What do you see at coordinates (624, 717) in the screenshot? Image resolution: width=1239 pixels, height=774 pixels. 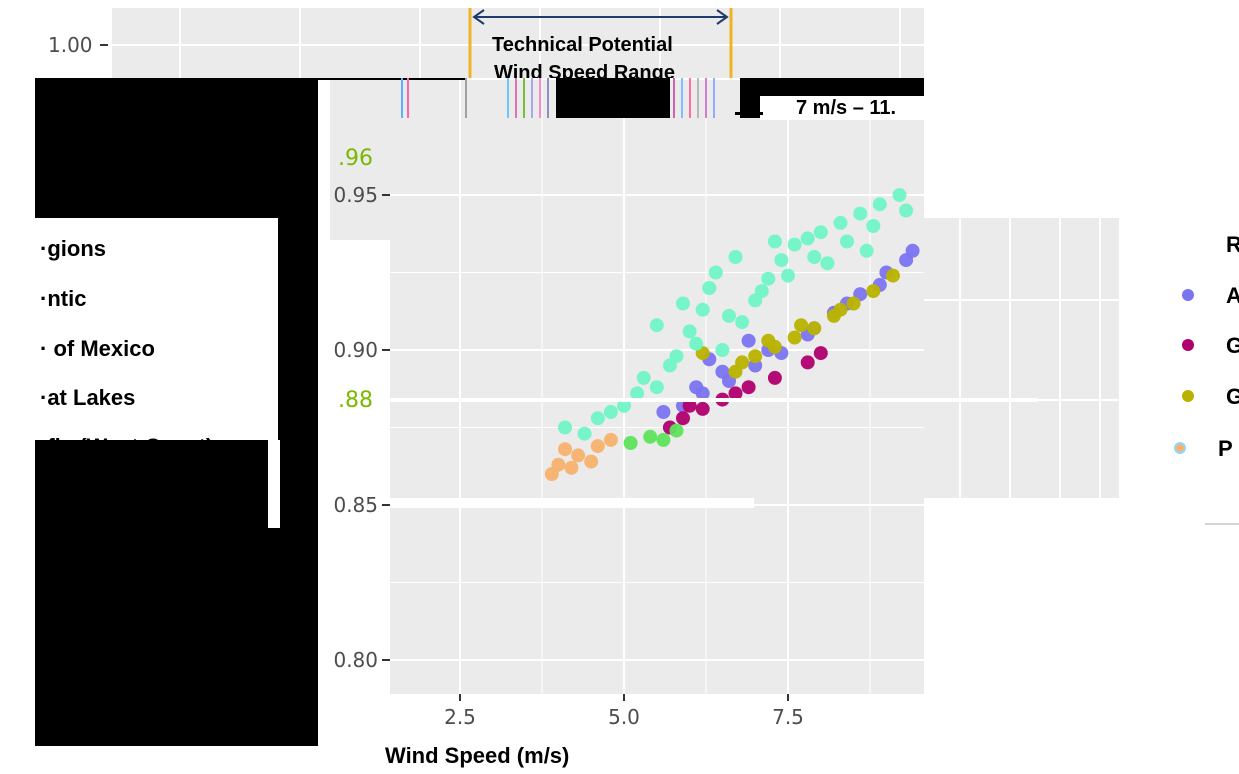 I see `x-tick-label-1: 5.0` at bounding box center [624, 717].